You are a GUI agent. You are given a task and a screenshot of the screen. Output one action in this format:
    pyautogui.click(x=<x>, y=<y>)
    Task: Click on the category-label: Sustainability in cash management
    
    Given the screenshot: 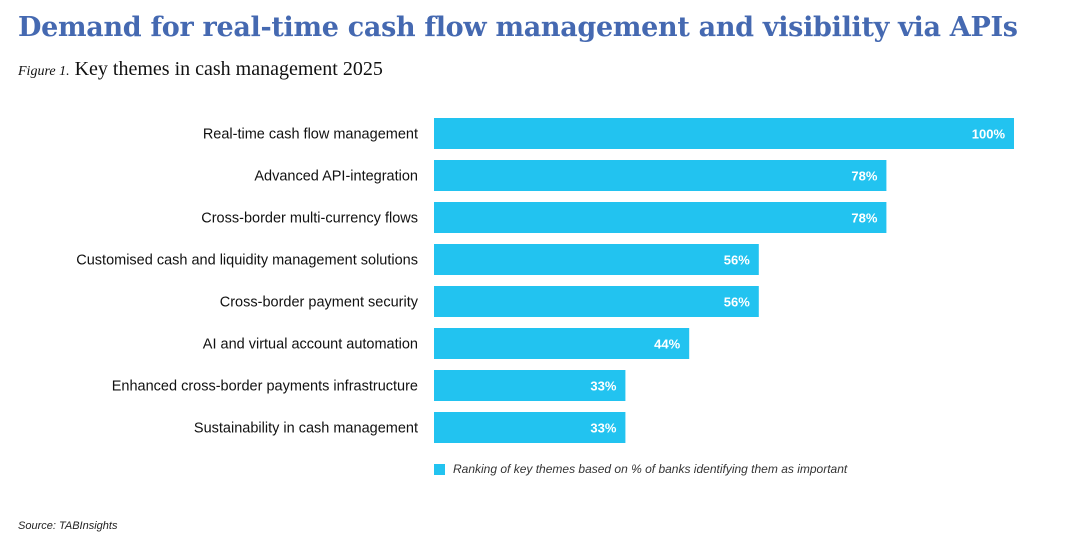 What is the action you would take?
    pyautogui.click(x=306, y=429)
    